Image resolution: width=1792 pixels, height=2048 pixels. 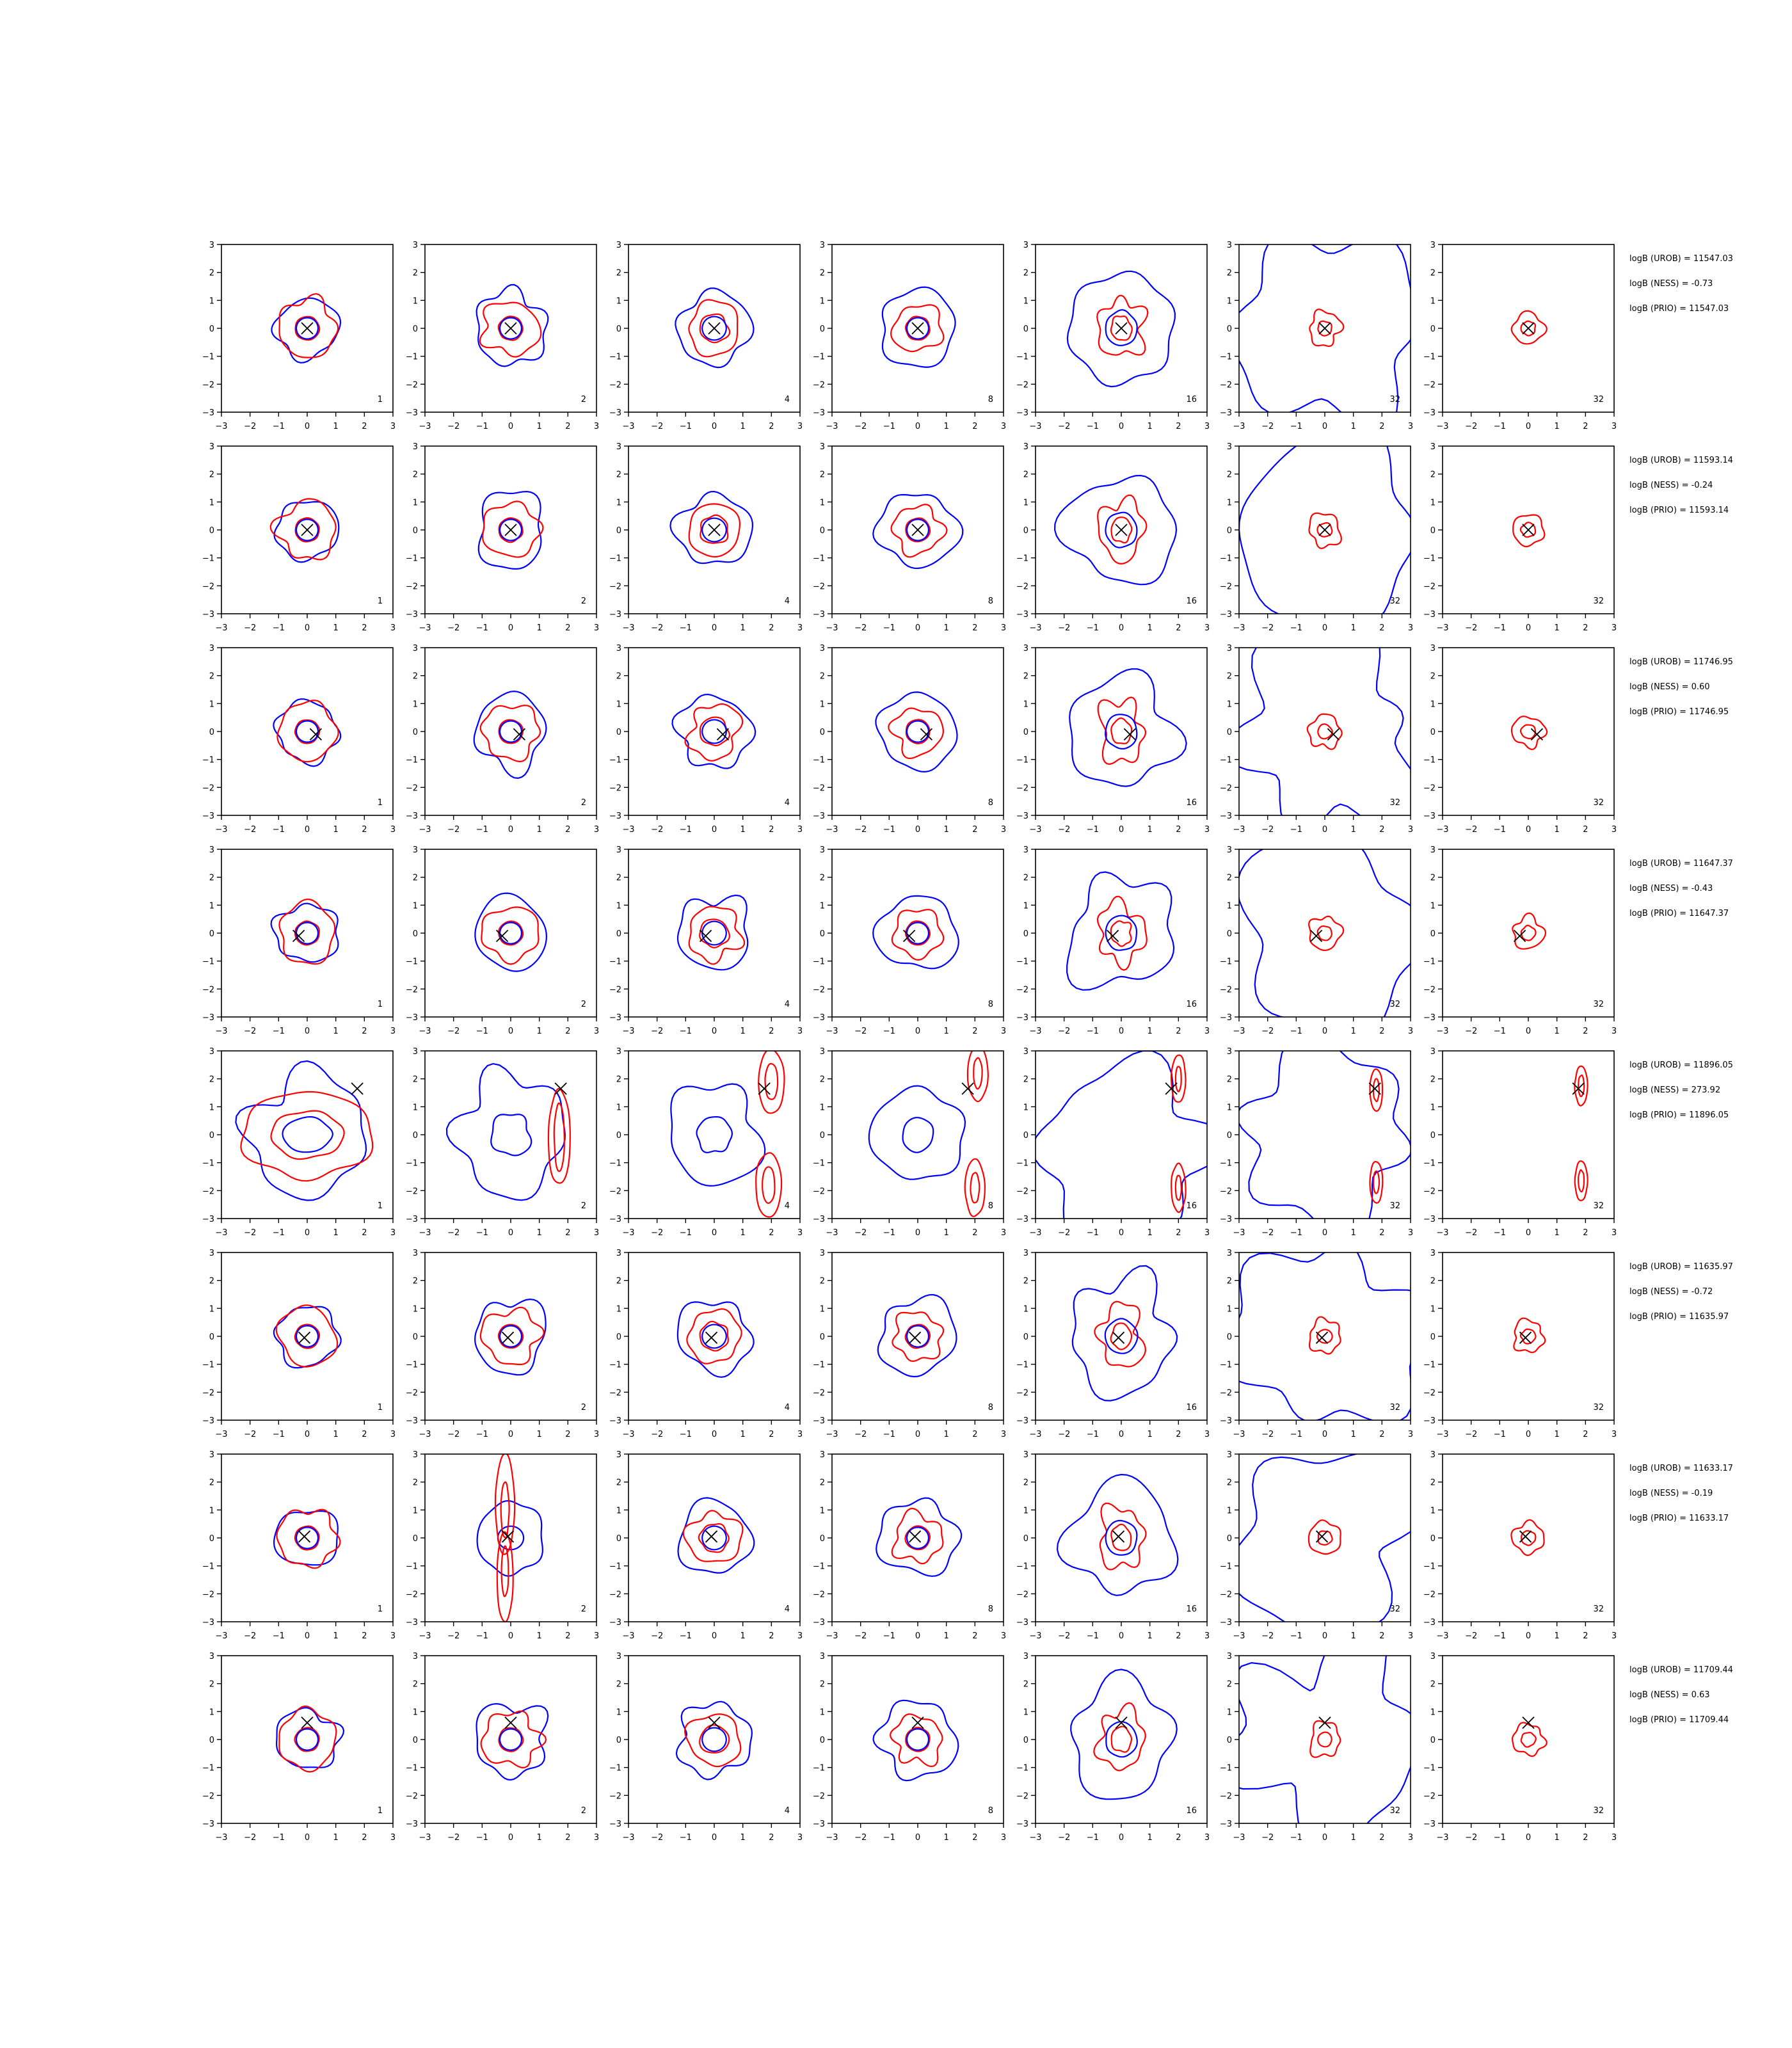 What do you see at coordinates (909, 940) in the screenshot?
I see `panel-r4-c4: −3 −2 −1 0 1 2 3 −3 −2 −1 0 1 2 3 8` at bounding box center [909, 940].